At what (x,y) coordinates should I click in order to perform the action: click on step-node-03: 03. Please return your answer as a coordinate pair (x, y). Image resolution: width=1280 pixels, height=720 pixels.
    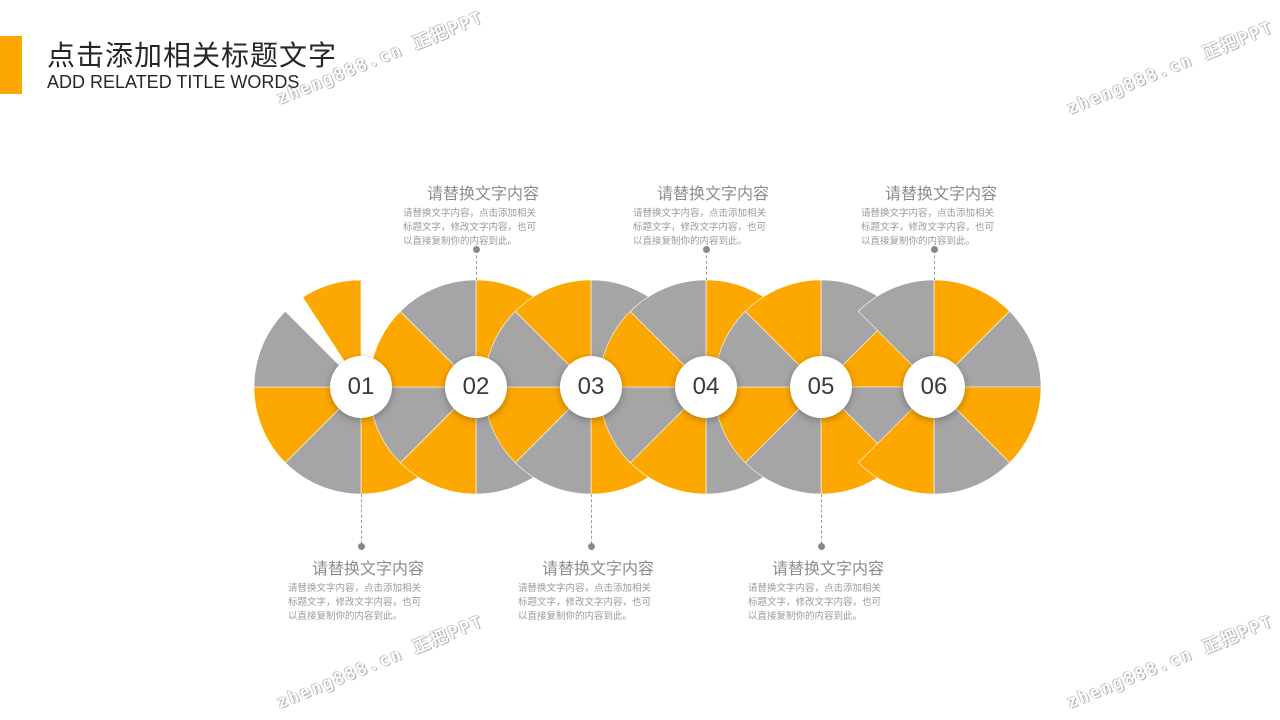
    Looking at the image, I should click on (591, 387).